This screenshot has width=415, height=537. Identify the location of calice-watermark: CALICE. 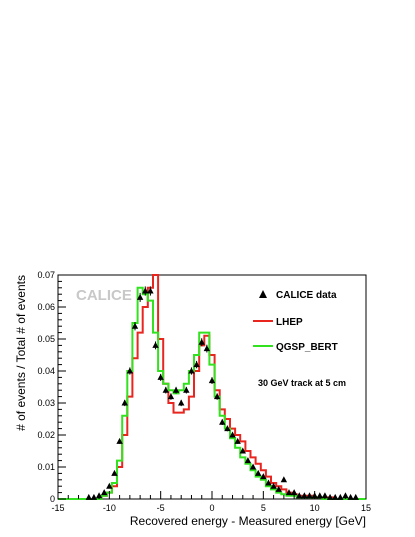
(104, 295).